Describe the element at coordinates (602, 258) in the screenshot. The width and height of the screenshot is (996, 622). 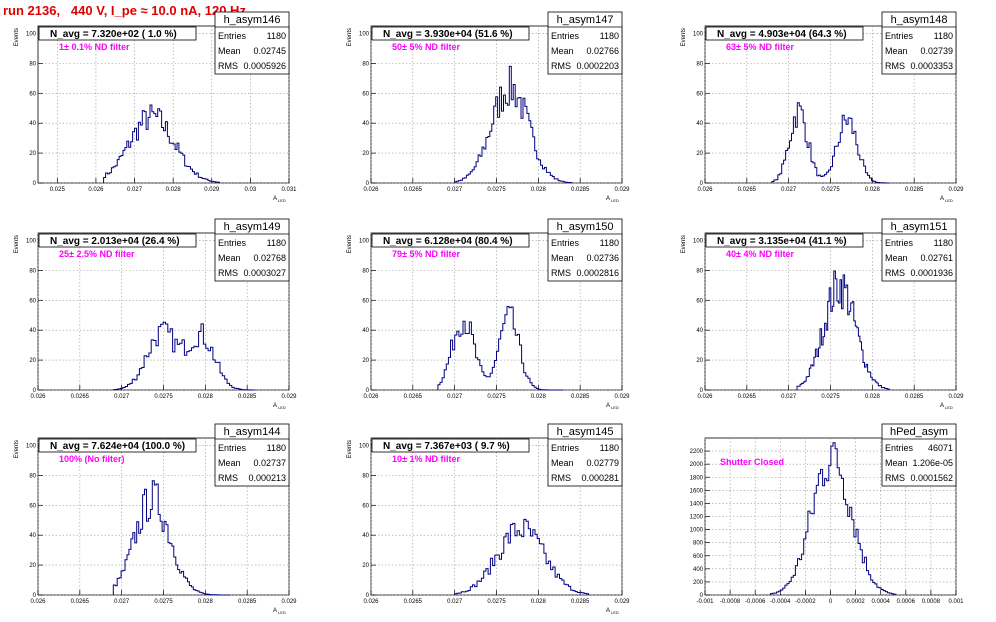
I see `stats-value: 0.02736` at that location.